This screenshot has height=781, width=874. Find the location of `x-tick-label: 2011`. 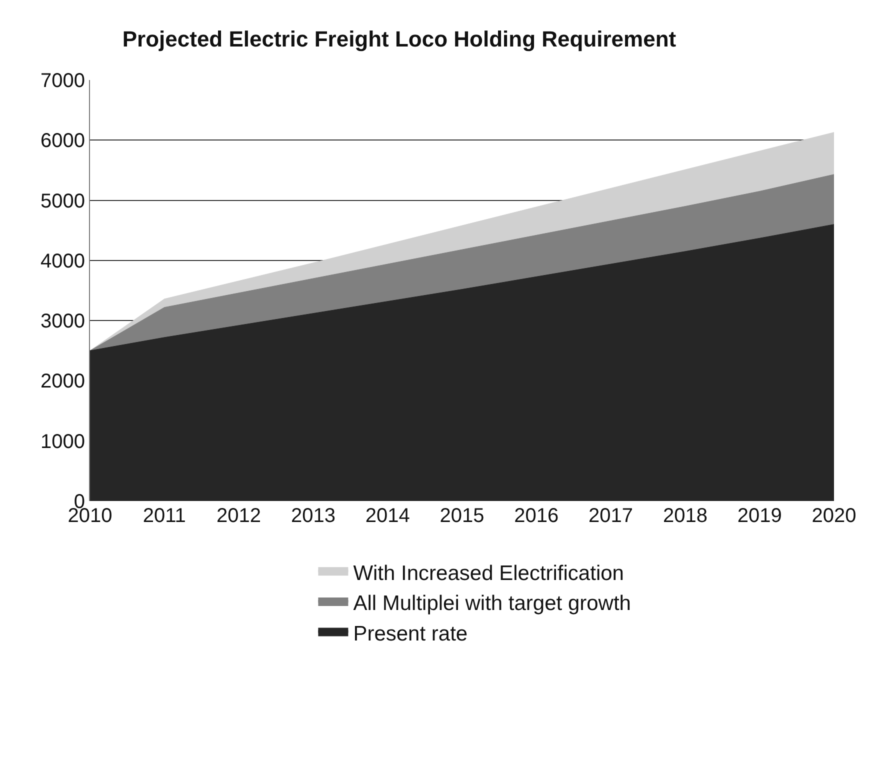

x-tick-label: 2011 is located at coordinates (164, 516).